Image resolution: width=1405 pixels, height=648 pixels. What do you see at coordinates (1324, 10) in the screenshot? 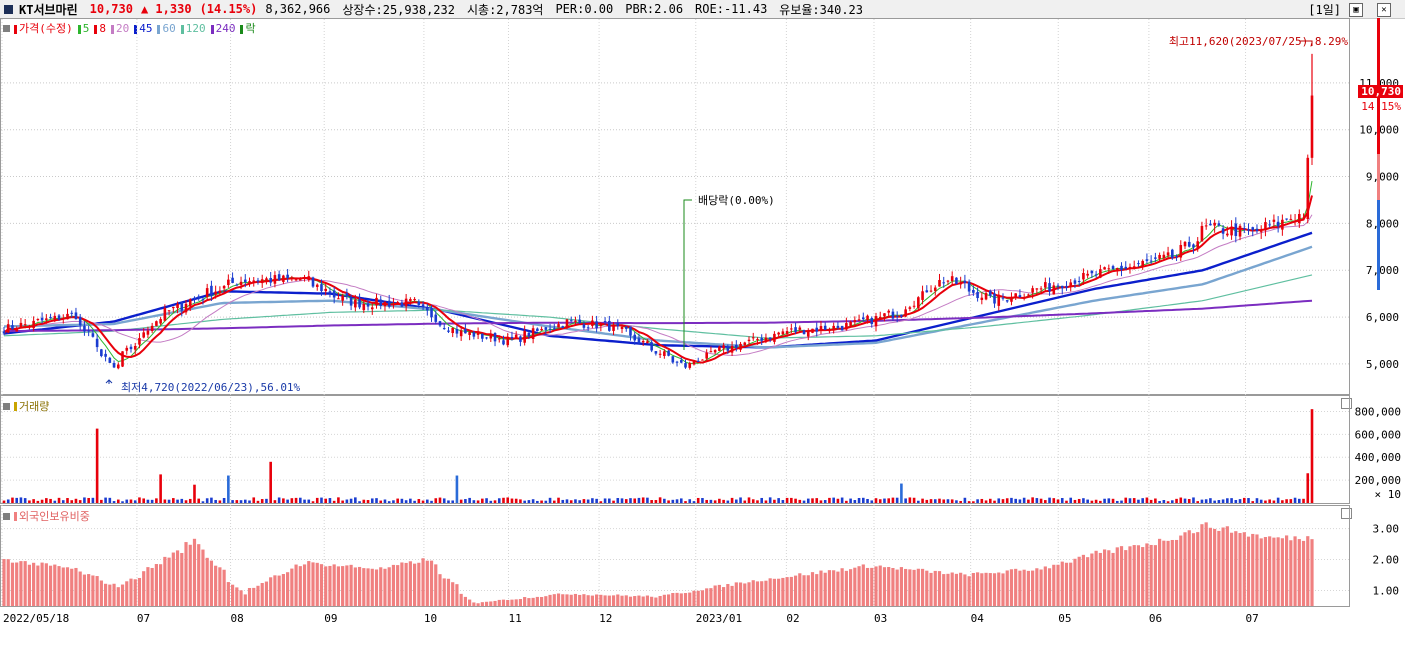
I see `period-selector: [1일]` at bounding box center [1324, 10].